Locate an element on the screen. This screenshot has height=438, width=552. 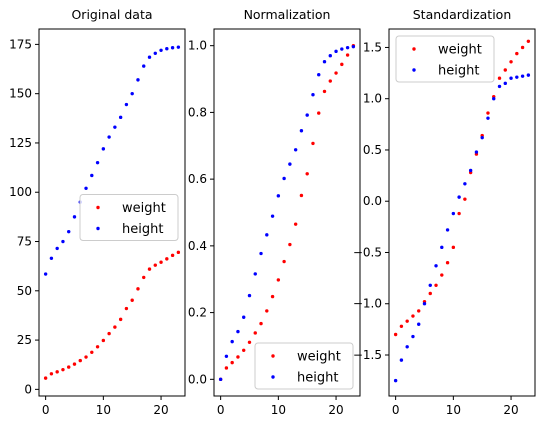
normalization-title: Normalization is located at coordinates (287, 14).